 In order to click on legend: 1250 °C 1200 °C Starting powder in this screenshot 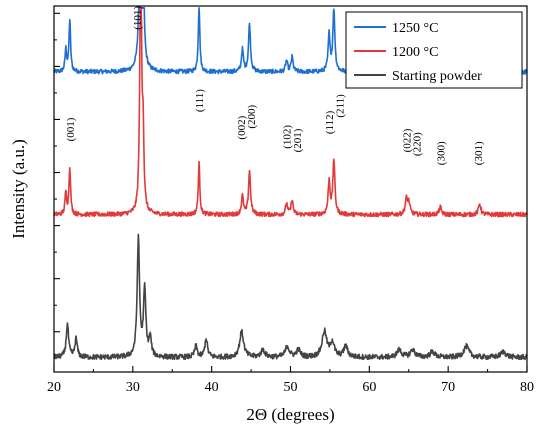, I will do `click(434, 50)`.